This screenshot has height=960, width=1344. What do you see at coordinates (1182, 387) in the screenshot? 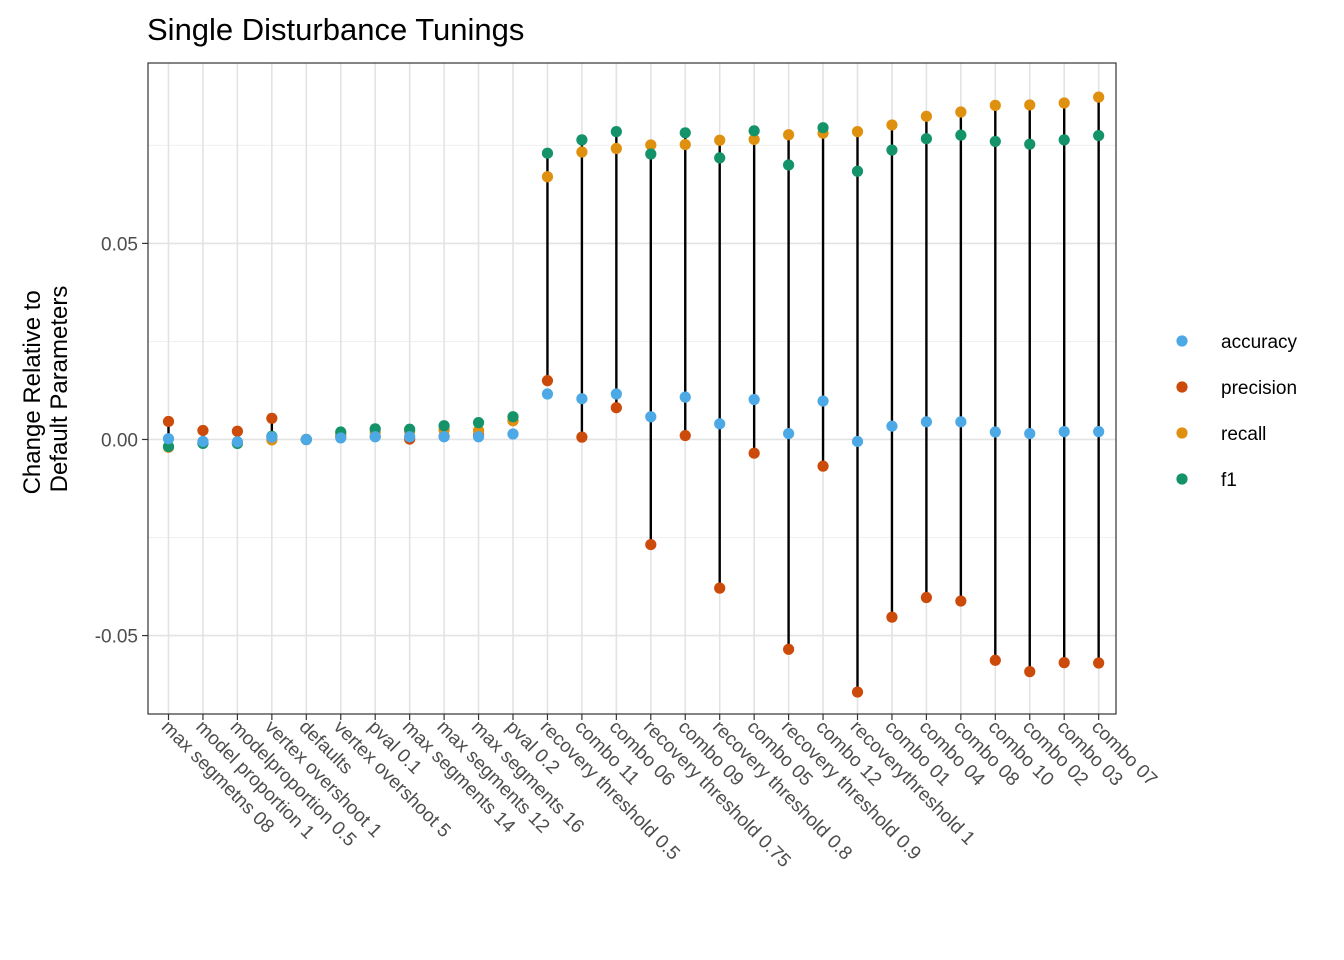
I see `legend-key-precision` at bounding box center [1182, 387].